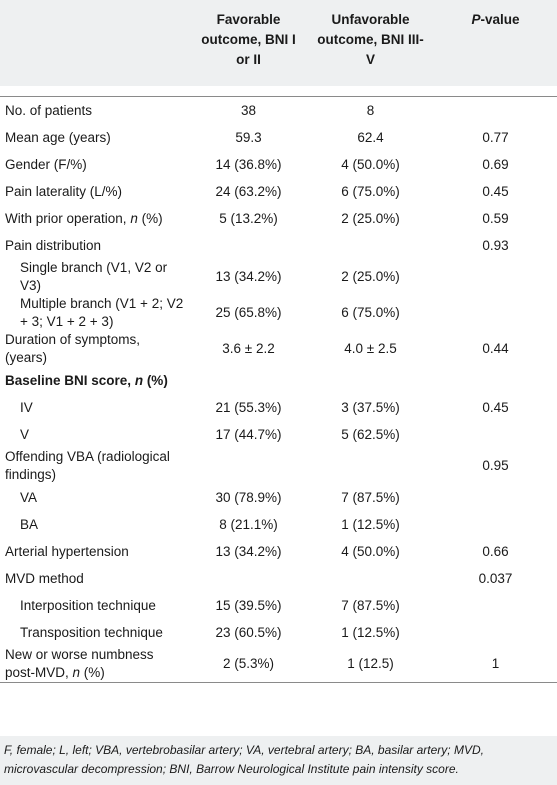  I want to click on row-label: New or worse numbness post-MVD, n (%), so click(95, 664).